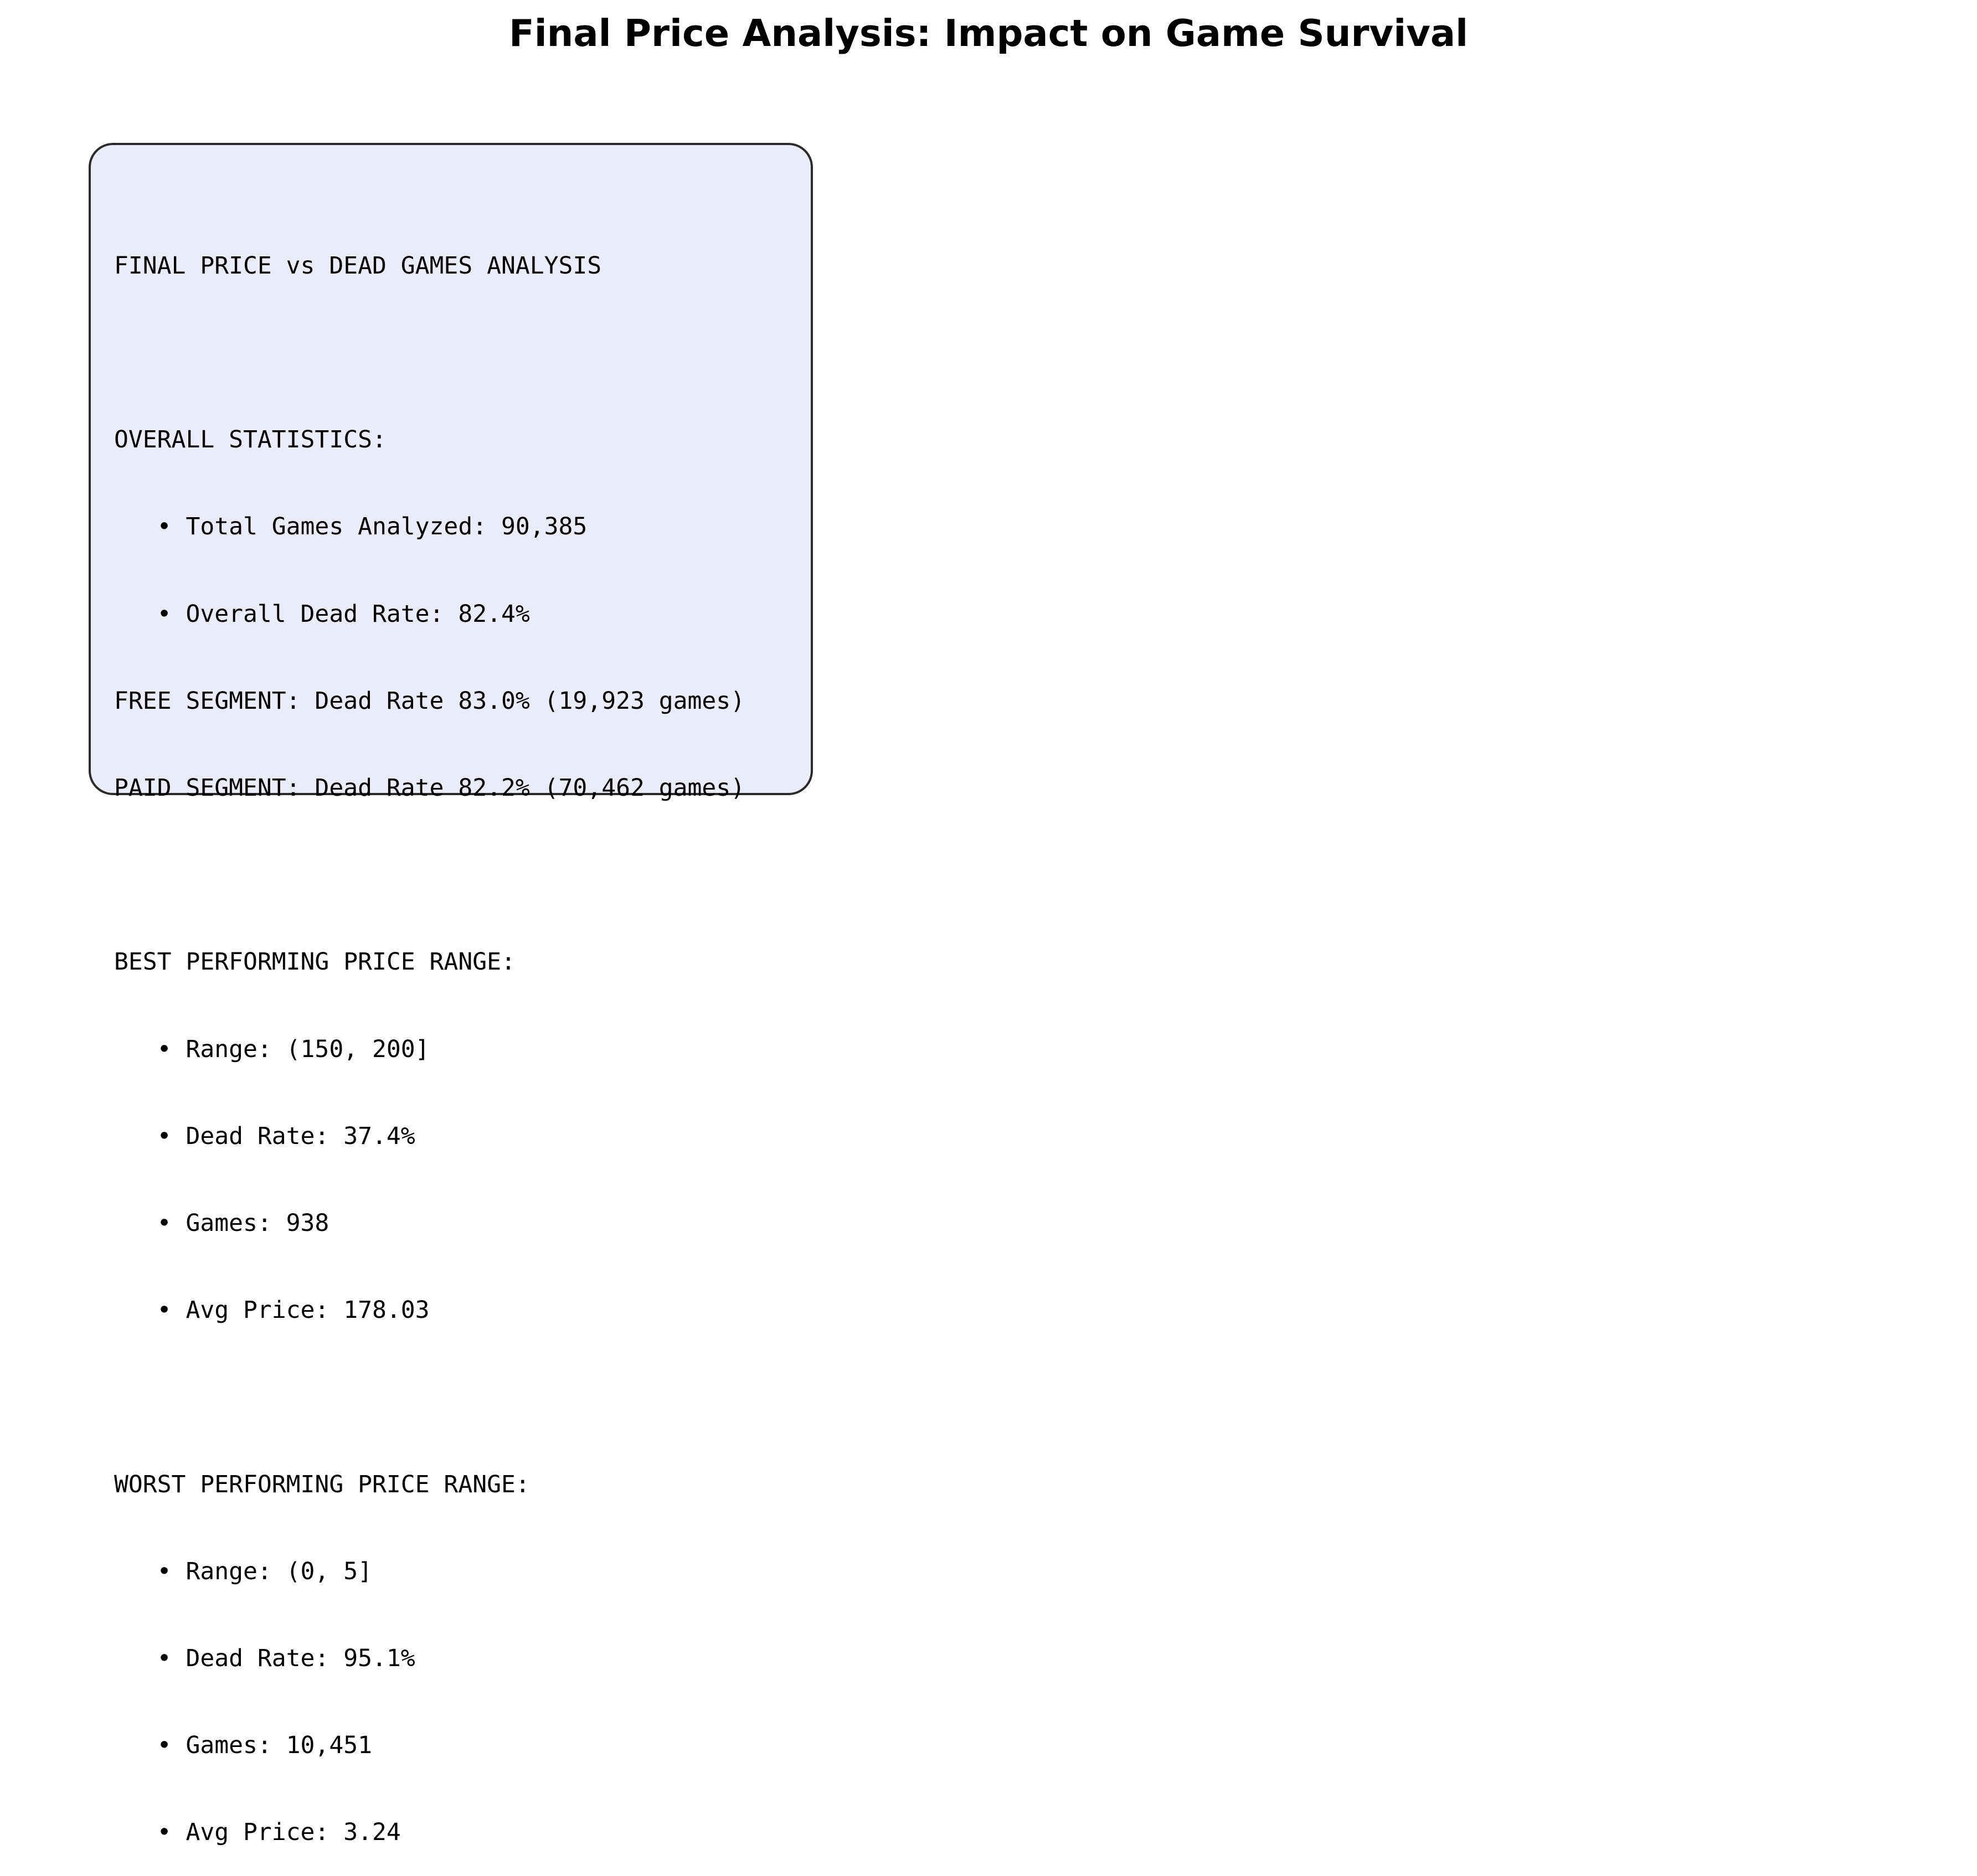  Describe the element at coordinates (222, 1224) in the screenshot. I see `stats-line: • Games: 938` at that location.